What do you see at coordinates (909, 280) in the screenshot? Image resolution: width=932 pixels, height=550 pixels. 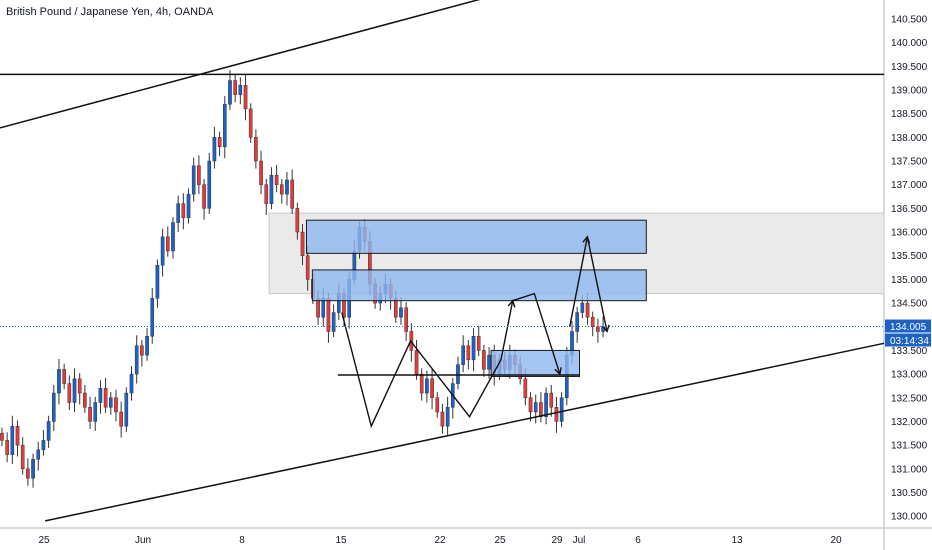 I see `price-tick-label: 135.000` at bounding box center [909, 280].